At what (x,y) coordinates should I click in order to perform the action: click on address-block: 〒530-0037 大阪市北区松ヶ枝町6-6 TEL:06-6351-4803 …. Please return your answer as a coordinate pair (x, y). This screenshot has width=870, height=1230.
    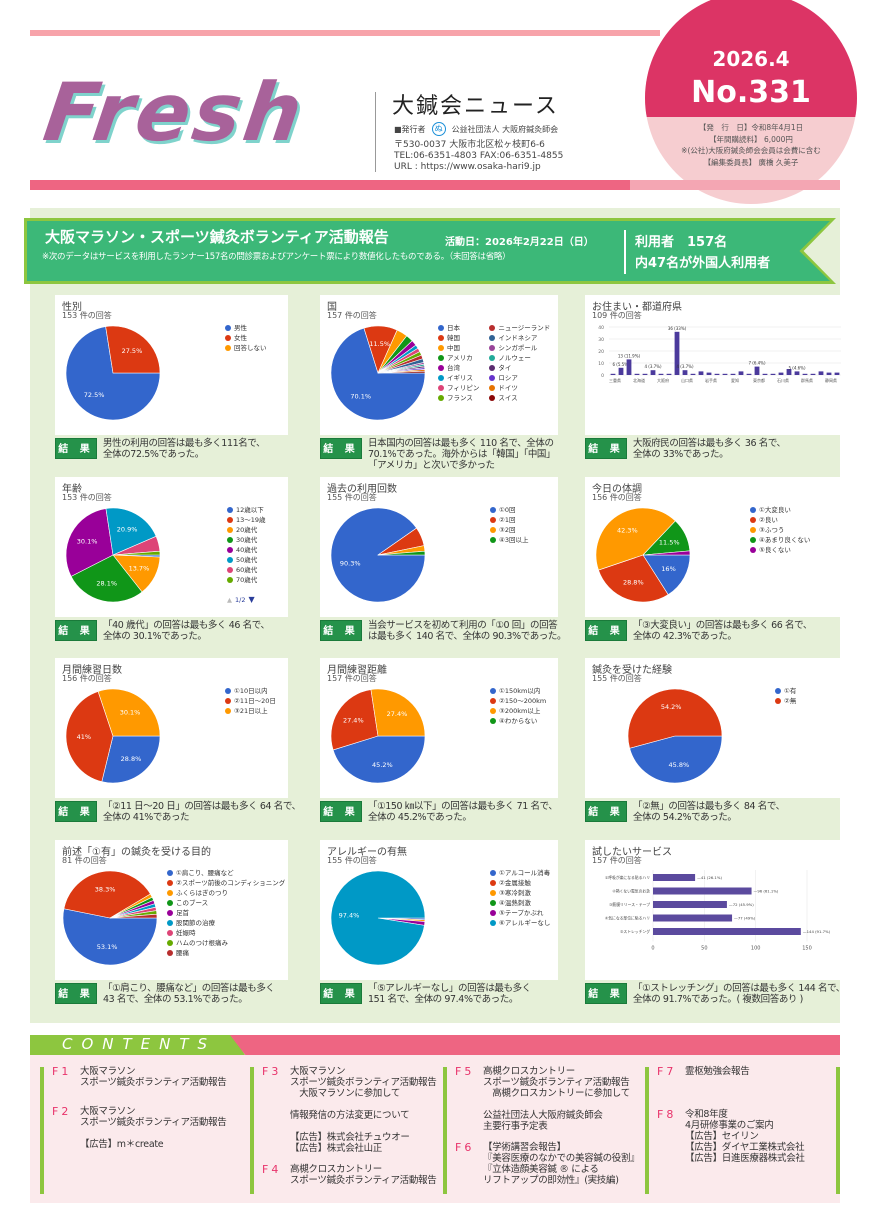
    Looking at the image, I should click on (478, 156).